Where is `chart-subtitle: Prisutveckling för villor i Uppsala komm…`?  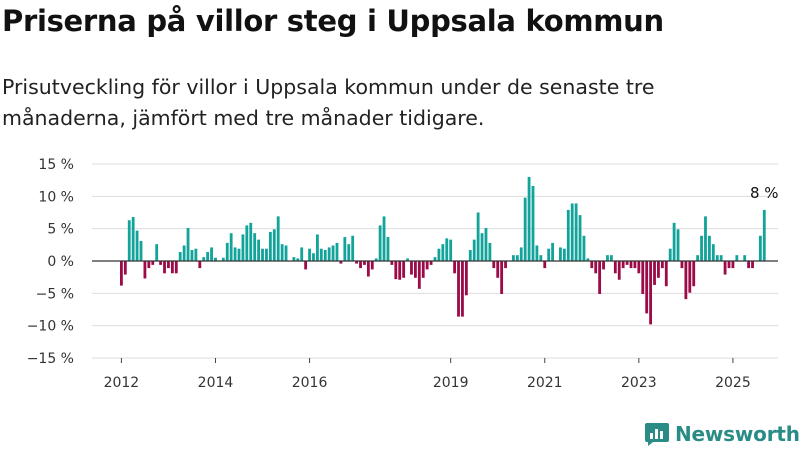
chart-subtitle: Prisutveckling för villor i Uppsala komm… is located at coordinates (328, 102).